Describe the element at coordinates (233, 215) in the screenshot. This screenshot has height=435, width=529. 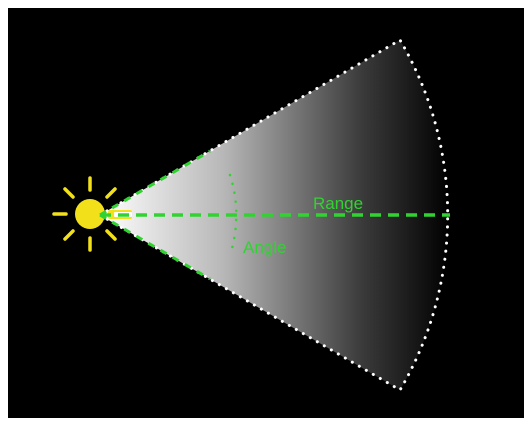
I see `angle-arc` at that location.